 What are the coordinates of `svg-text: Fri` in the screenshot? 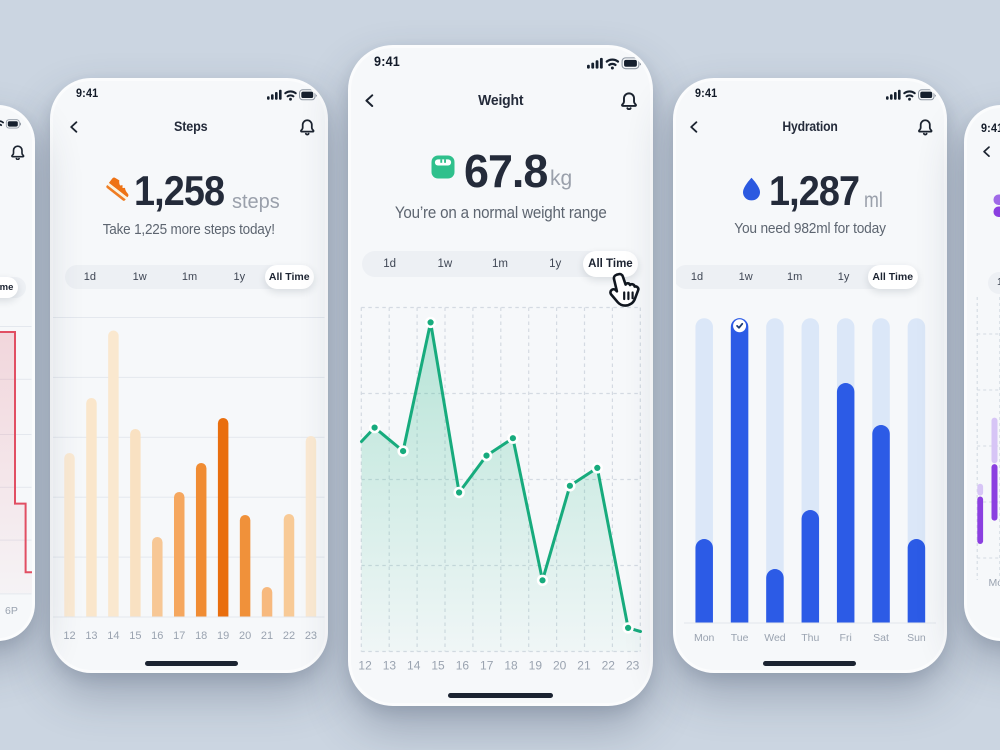 It's located at (845, 638).